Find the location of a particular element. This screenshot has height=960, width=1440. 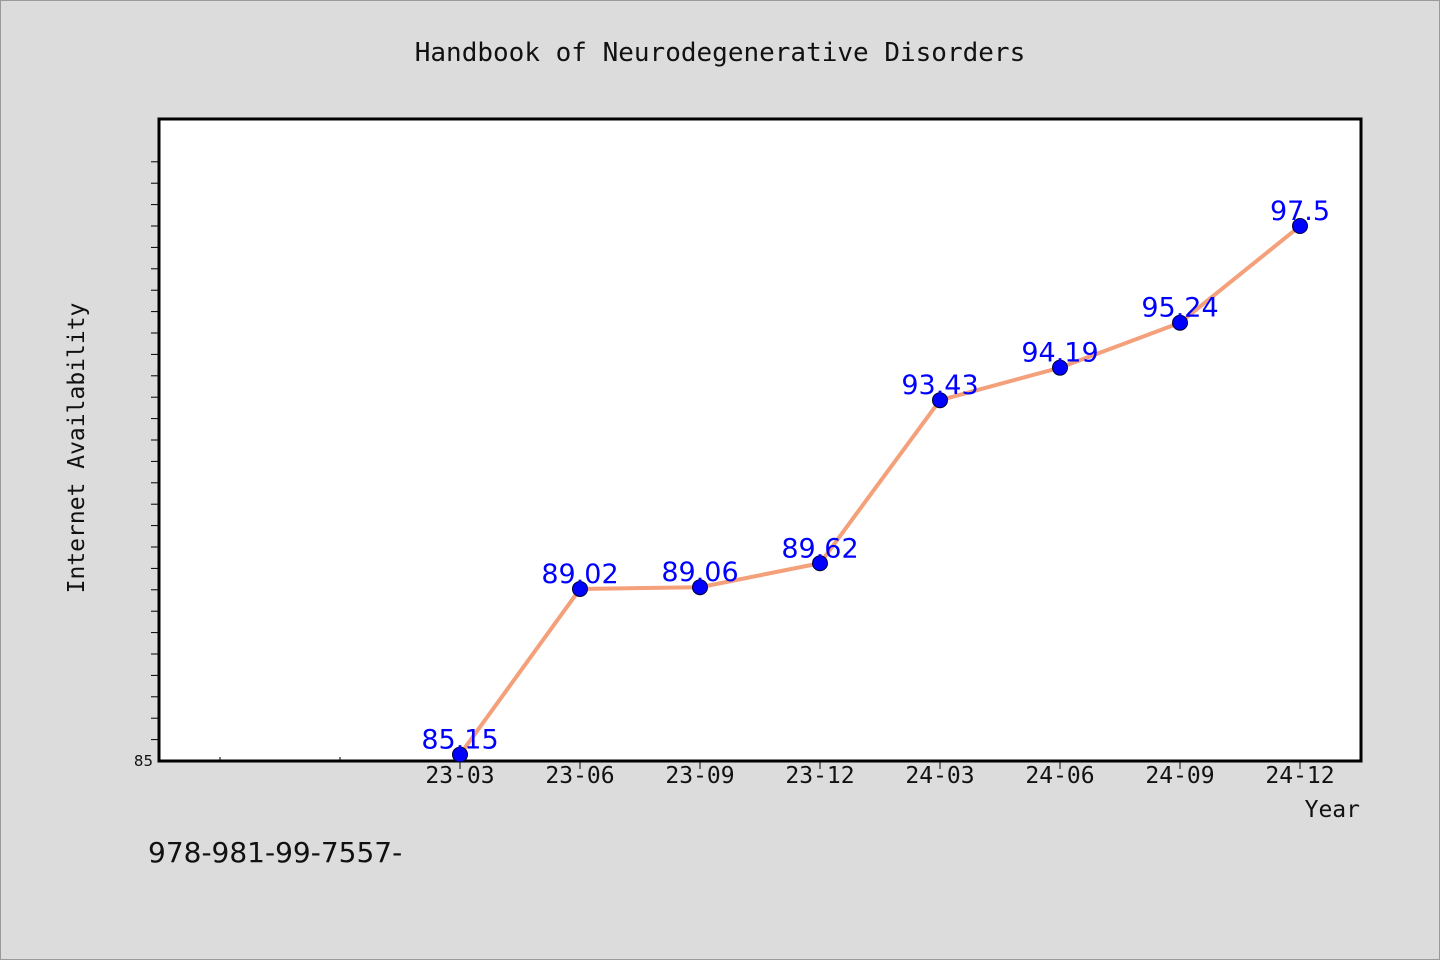

x-tick-label: 23-12 is located at coordinates (819, 776).